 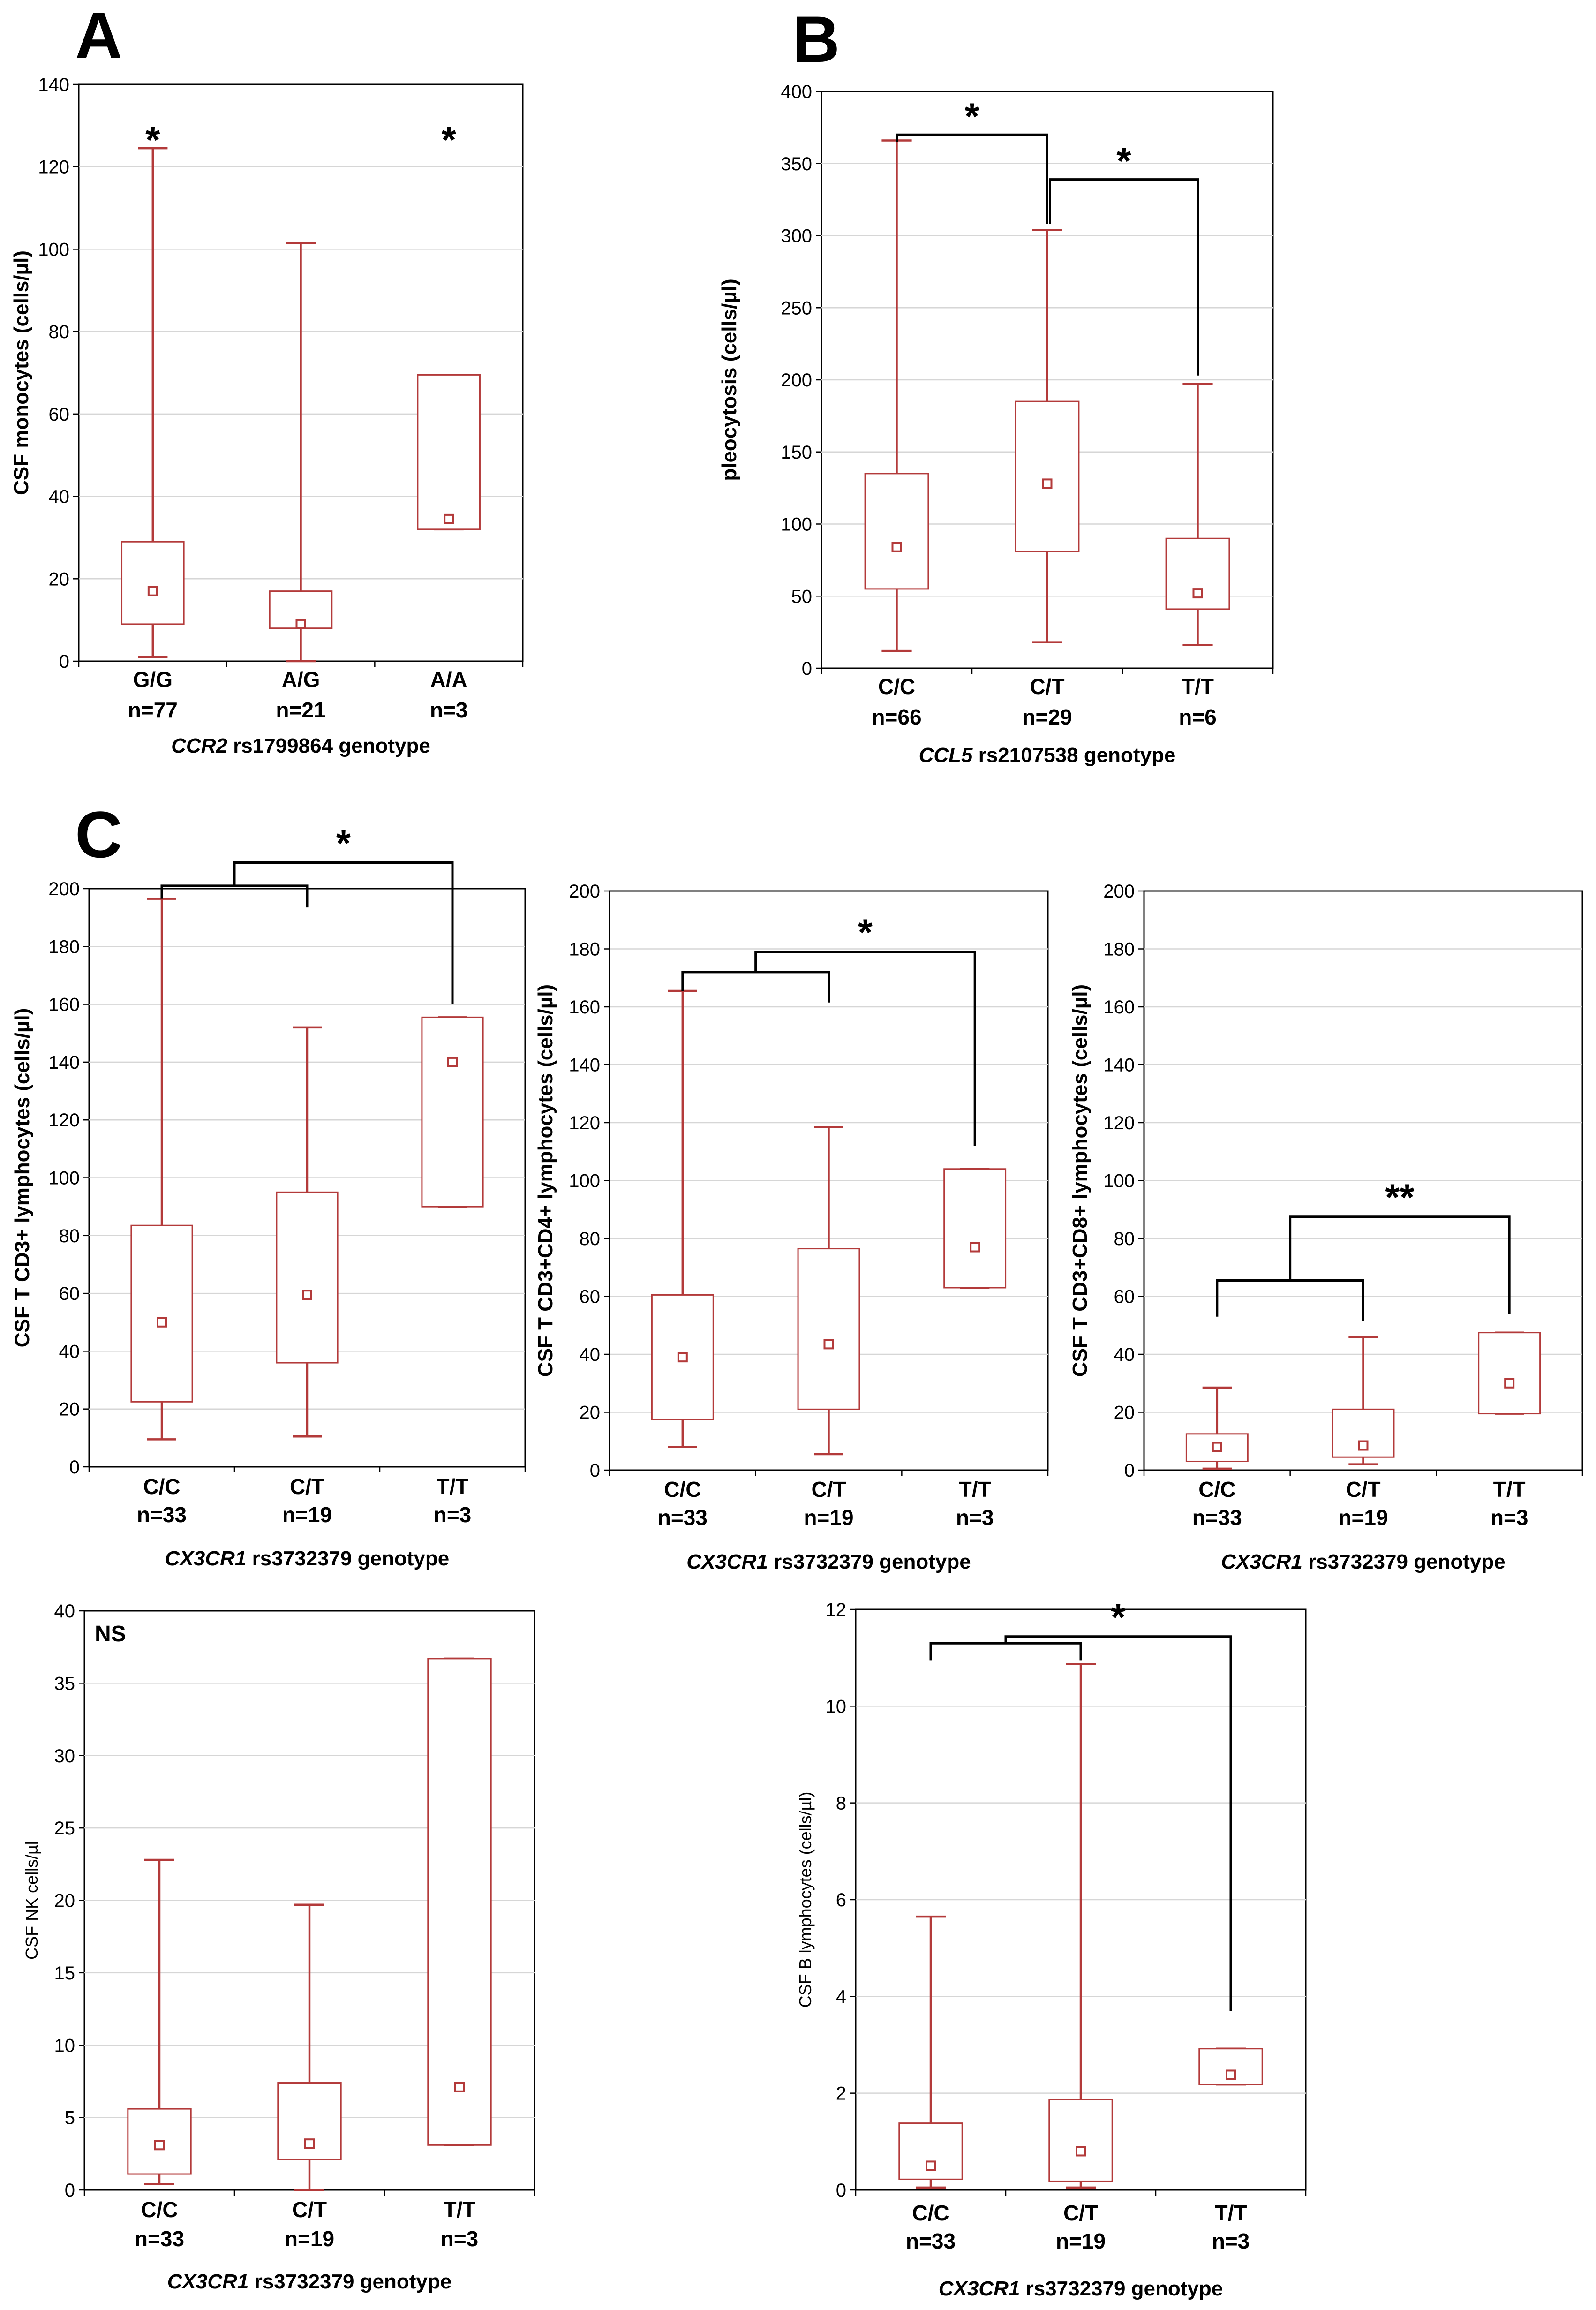 What do you see at coordinates (1231, 2213) in the screenshot?
I see `category-label: T/T` at bounding box center [1231, 2213].